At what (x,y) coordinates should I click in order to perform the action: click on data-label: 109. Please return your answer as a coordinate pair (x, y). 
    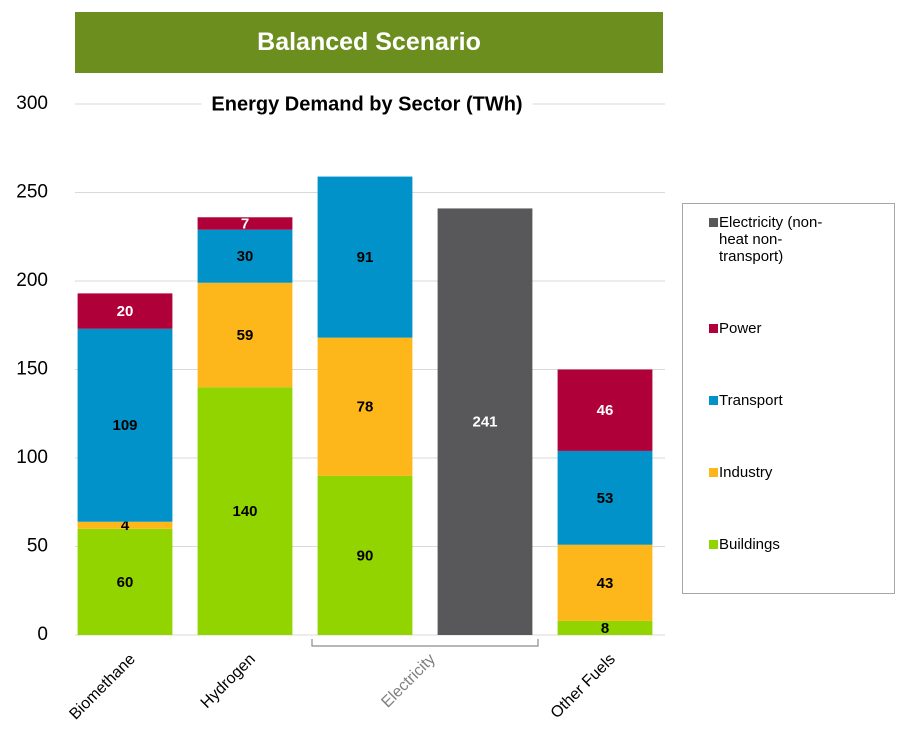
    Looking at the image, I should click on (124, 425).